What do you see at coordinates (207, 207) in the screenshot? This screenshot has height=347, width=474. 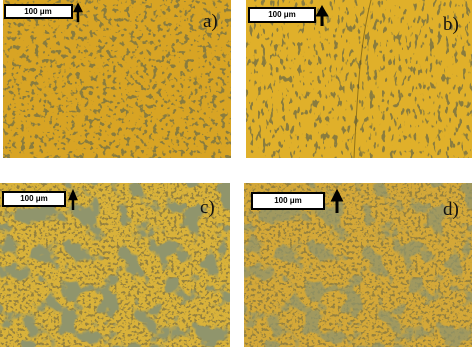 I see `panel-label: c)` at bounding box center [207, 207].